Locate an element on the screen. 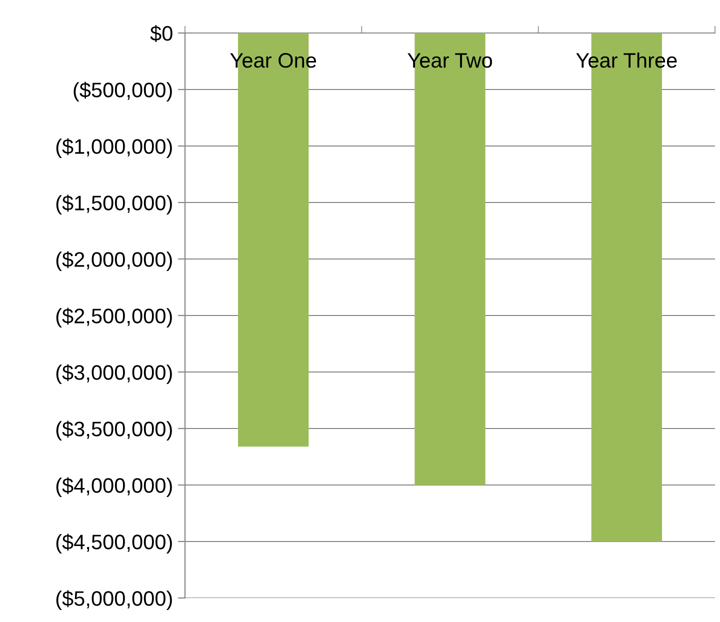  y-tick-label: ($2,000,000) is located at coordinates (114, 261).